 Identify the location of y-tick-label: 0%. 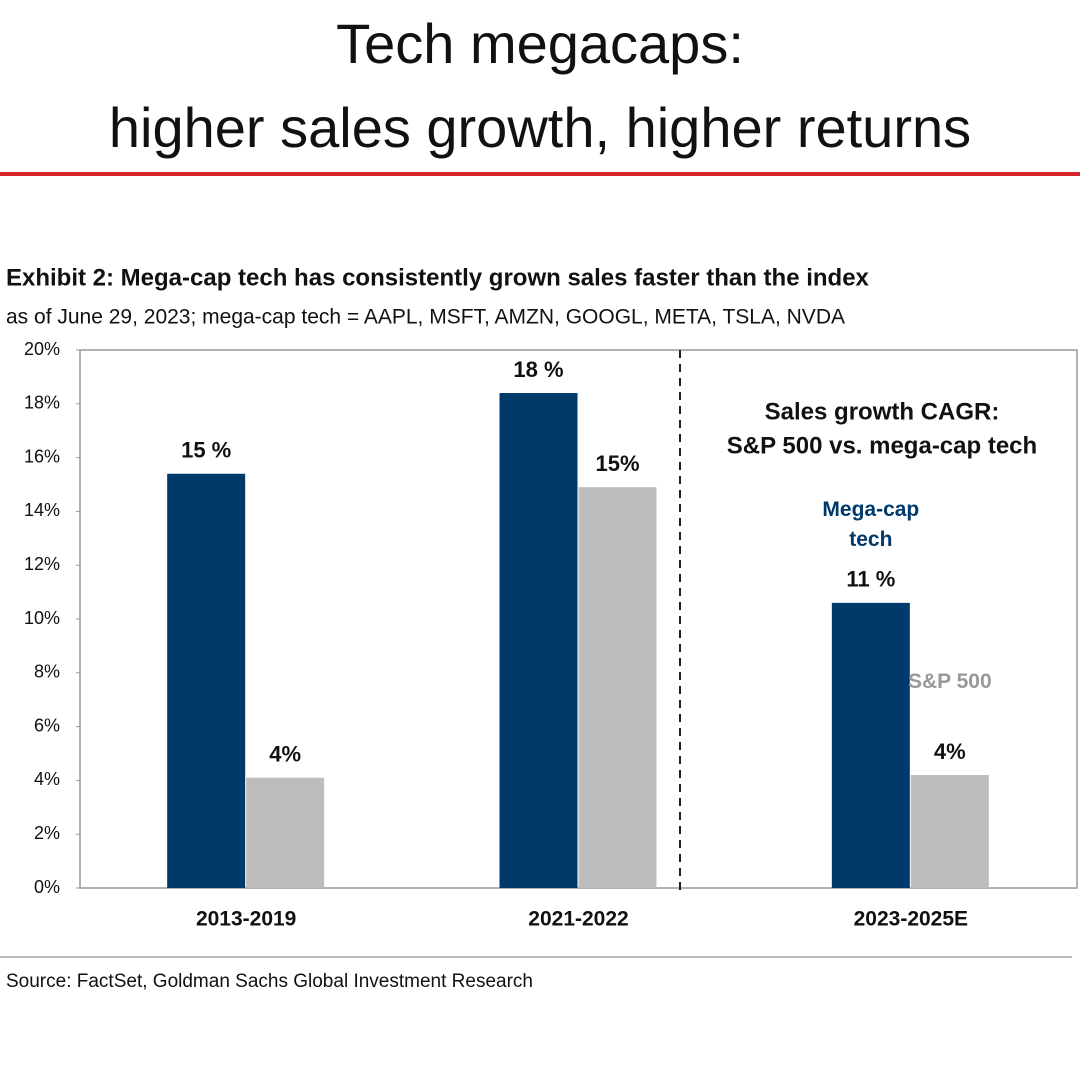
(47, 887).